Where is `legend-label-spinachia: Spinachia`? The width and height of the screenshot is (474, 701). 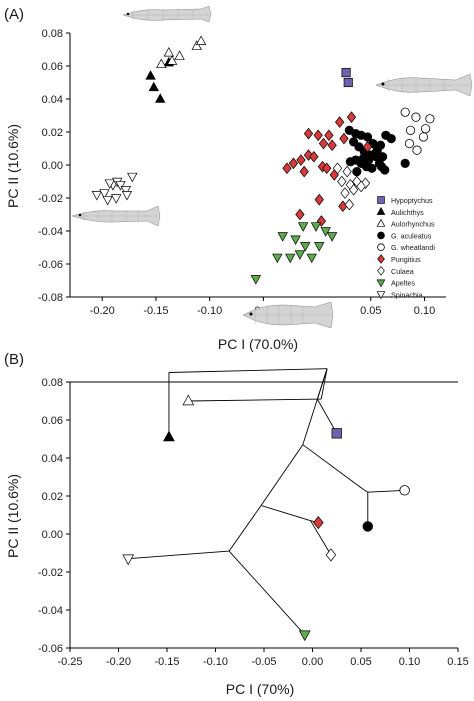
legend-label-spinachia: Spinachia is located at coordinates (407, 294).